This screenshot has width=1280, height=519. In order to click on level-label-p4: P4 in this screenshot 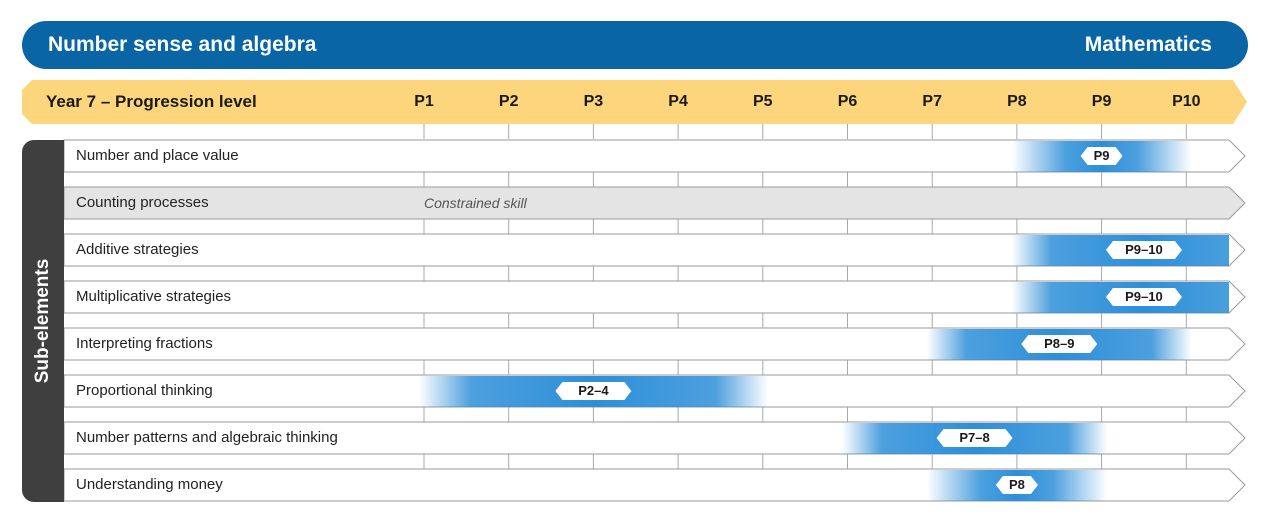, I will do `click(678, 101)`.